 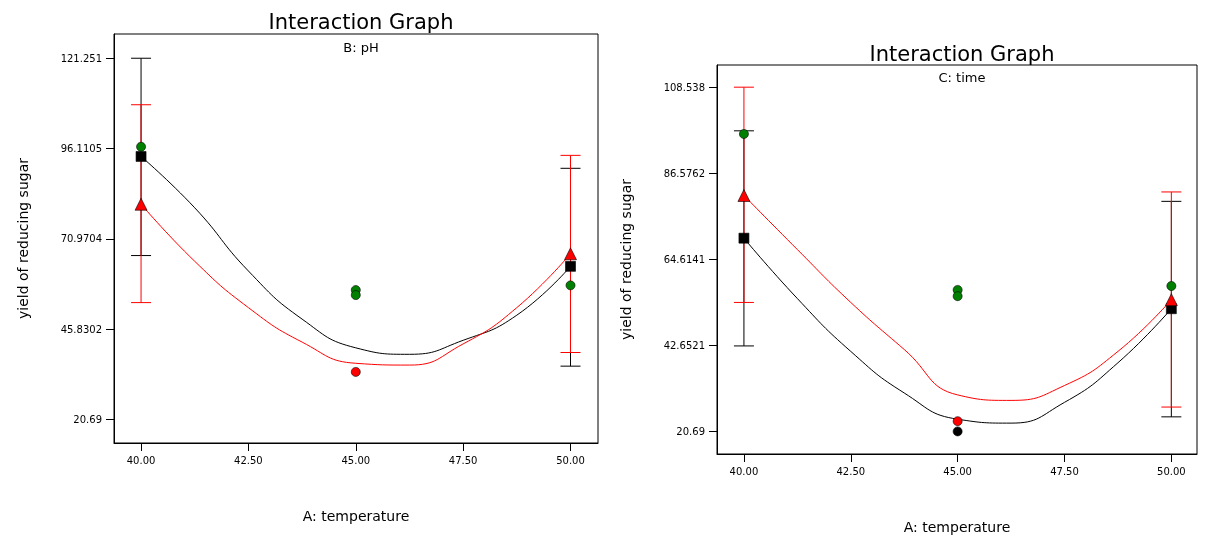 I want to click on text: B: pH, so click(x=361, y=47).